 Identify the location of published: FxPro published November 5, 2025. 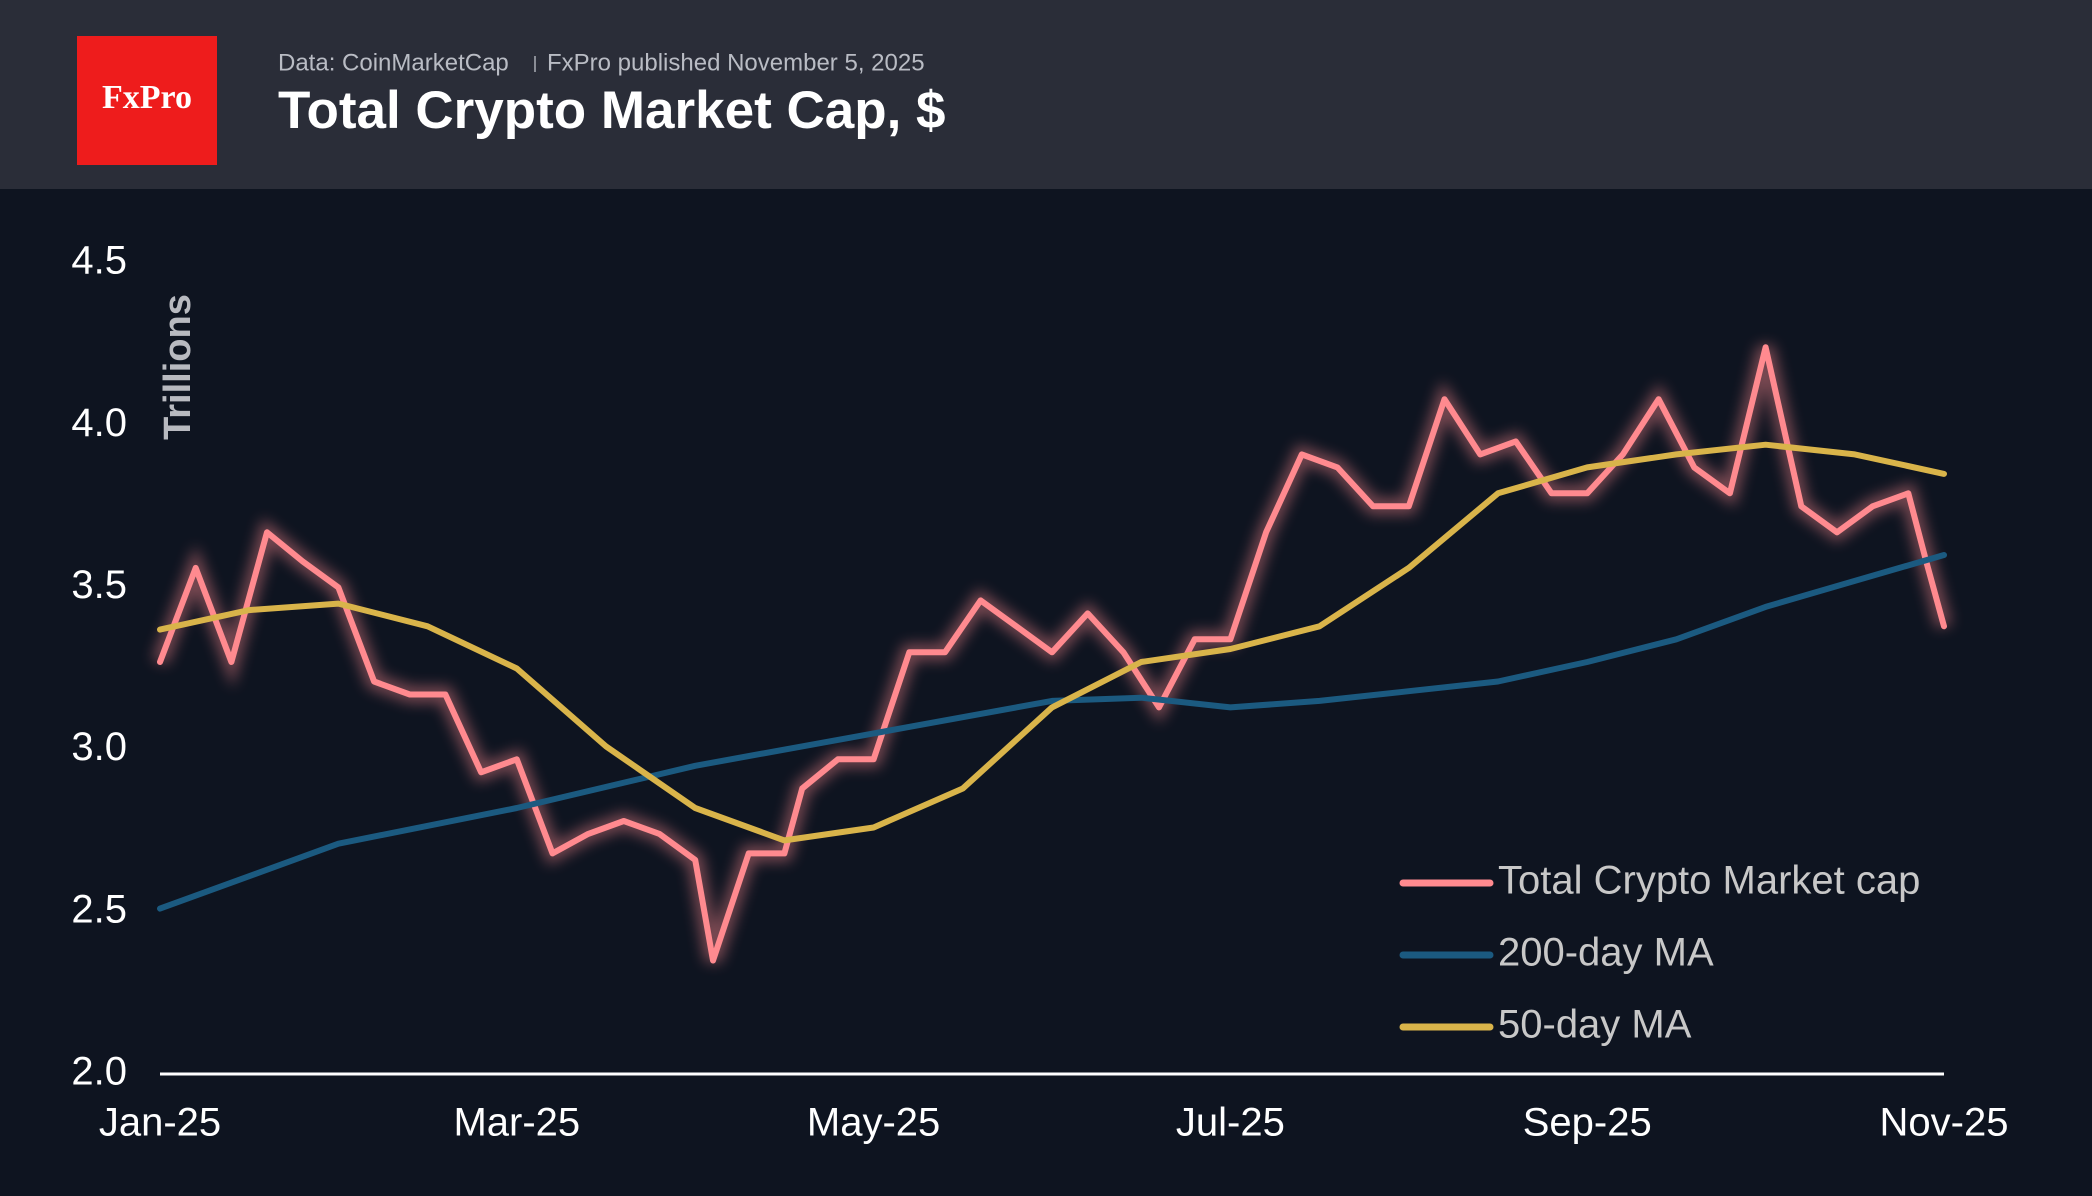
(736, 62).